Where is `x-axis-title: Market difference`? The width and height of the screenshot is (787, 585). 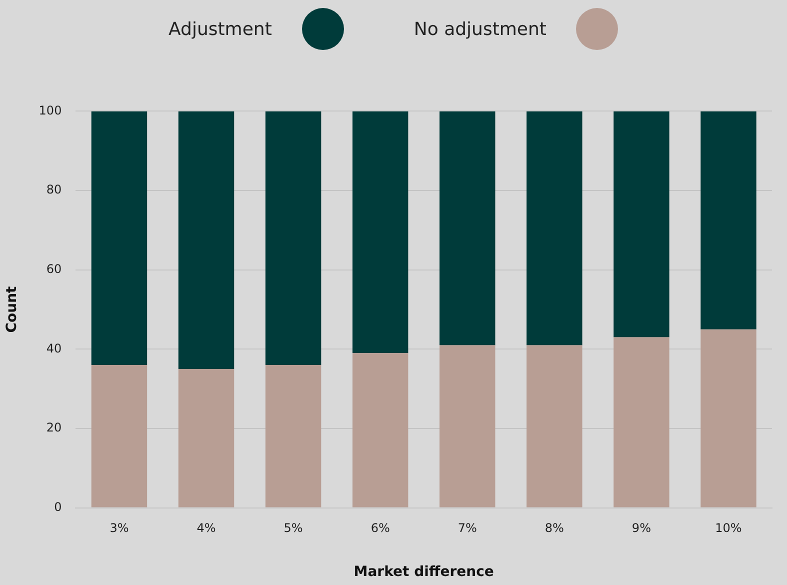 x-axis-title: Market difference is located at coordinates (424, 572).